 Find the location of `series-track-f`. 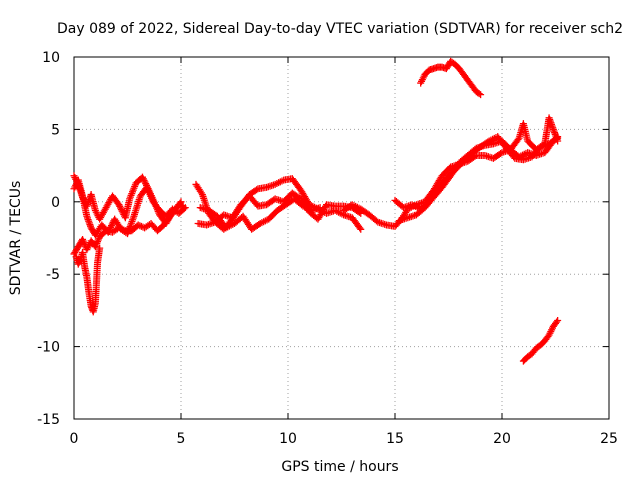

series-track-f is located at coordinates (279, 209).